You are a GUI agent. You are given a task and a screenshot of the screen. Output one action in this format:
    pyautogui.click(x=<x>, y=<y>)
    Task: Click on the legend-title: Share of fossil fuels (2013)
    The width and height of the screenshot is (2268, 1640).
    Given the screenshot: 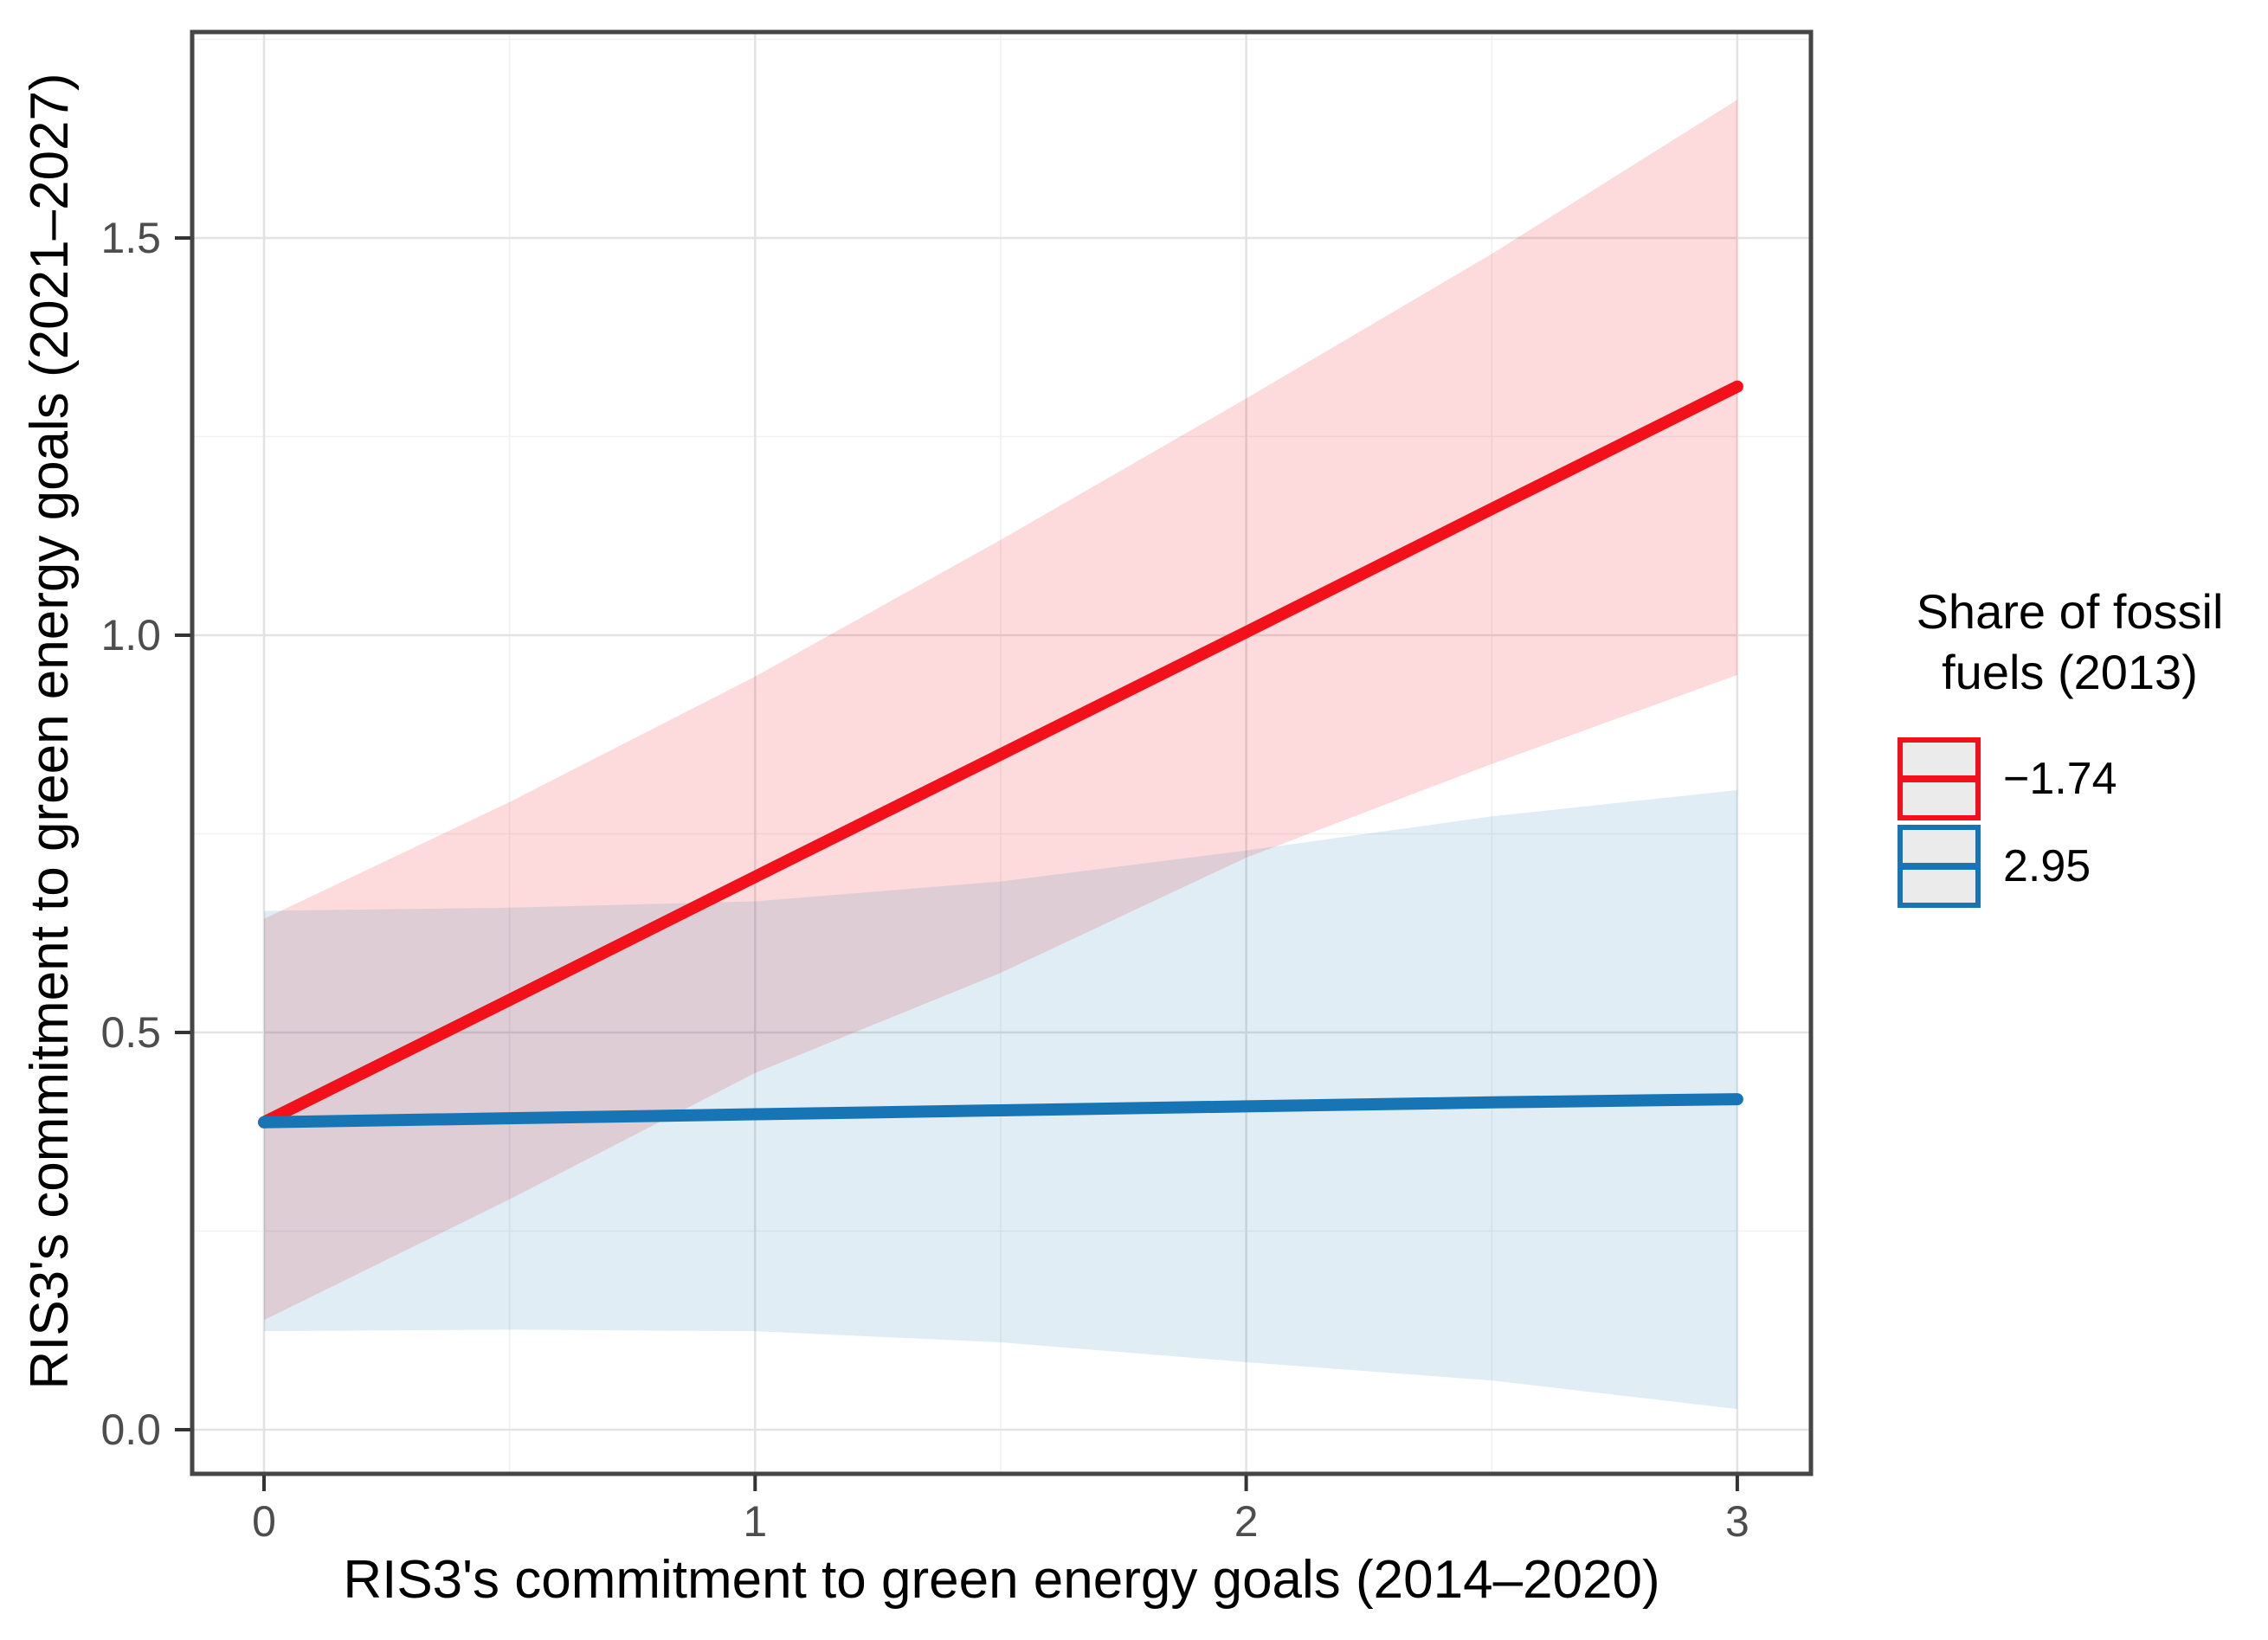 What is the action you would take?
    pyautogui.click(x=2069, y=642)
    